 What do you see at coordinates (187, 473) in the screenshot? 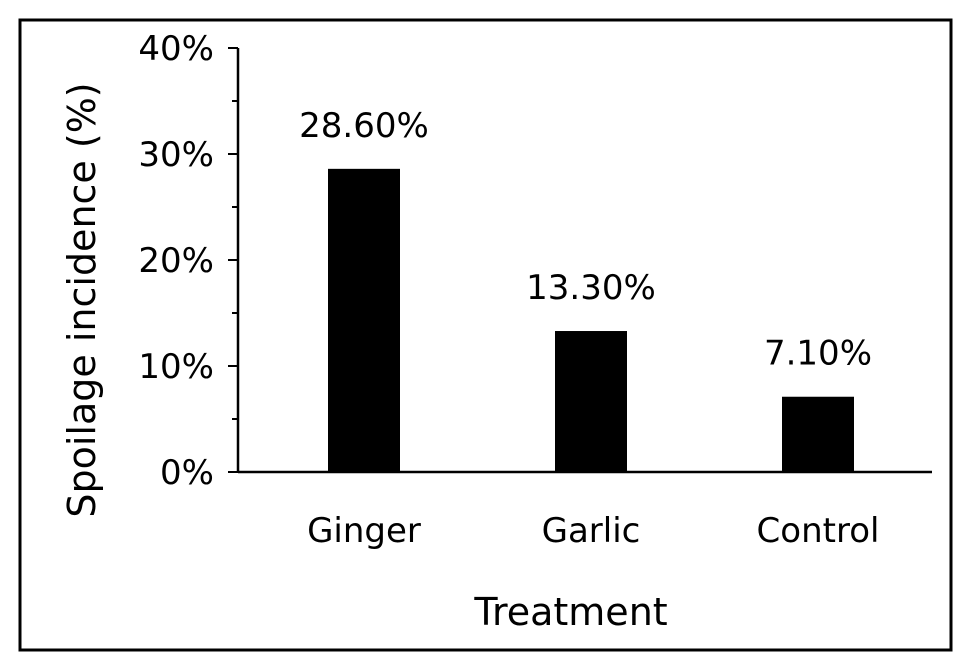
I see `y-tick-label: 0%` at bounding box center [187, 473].